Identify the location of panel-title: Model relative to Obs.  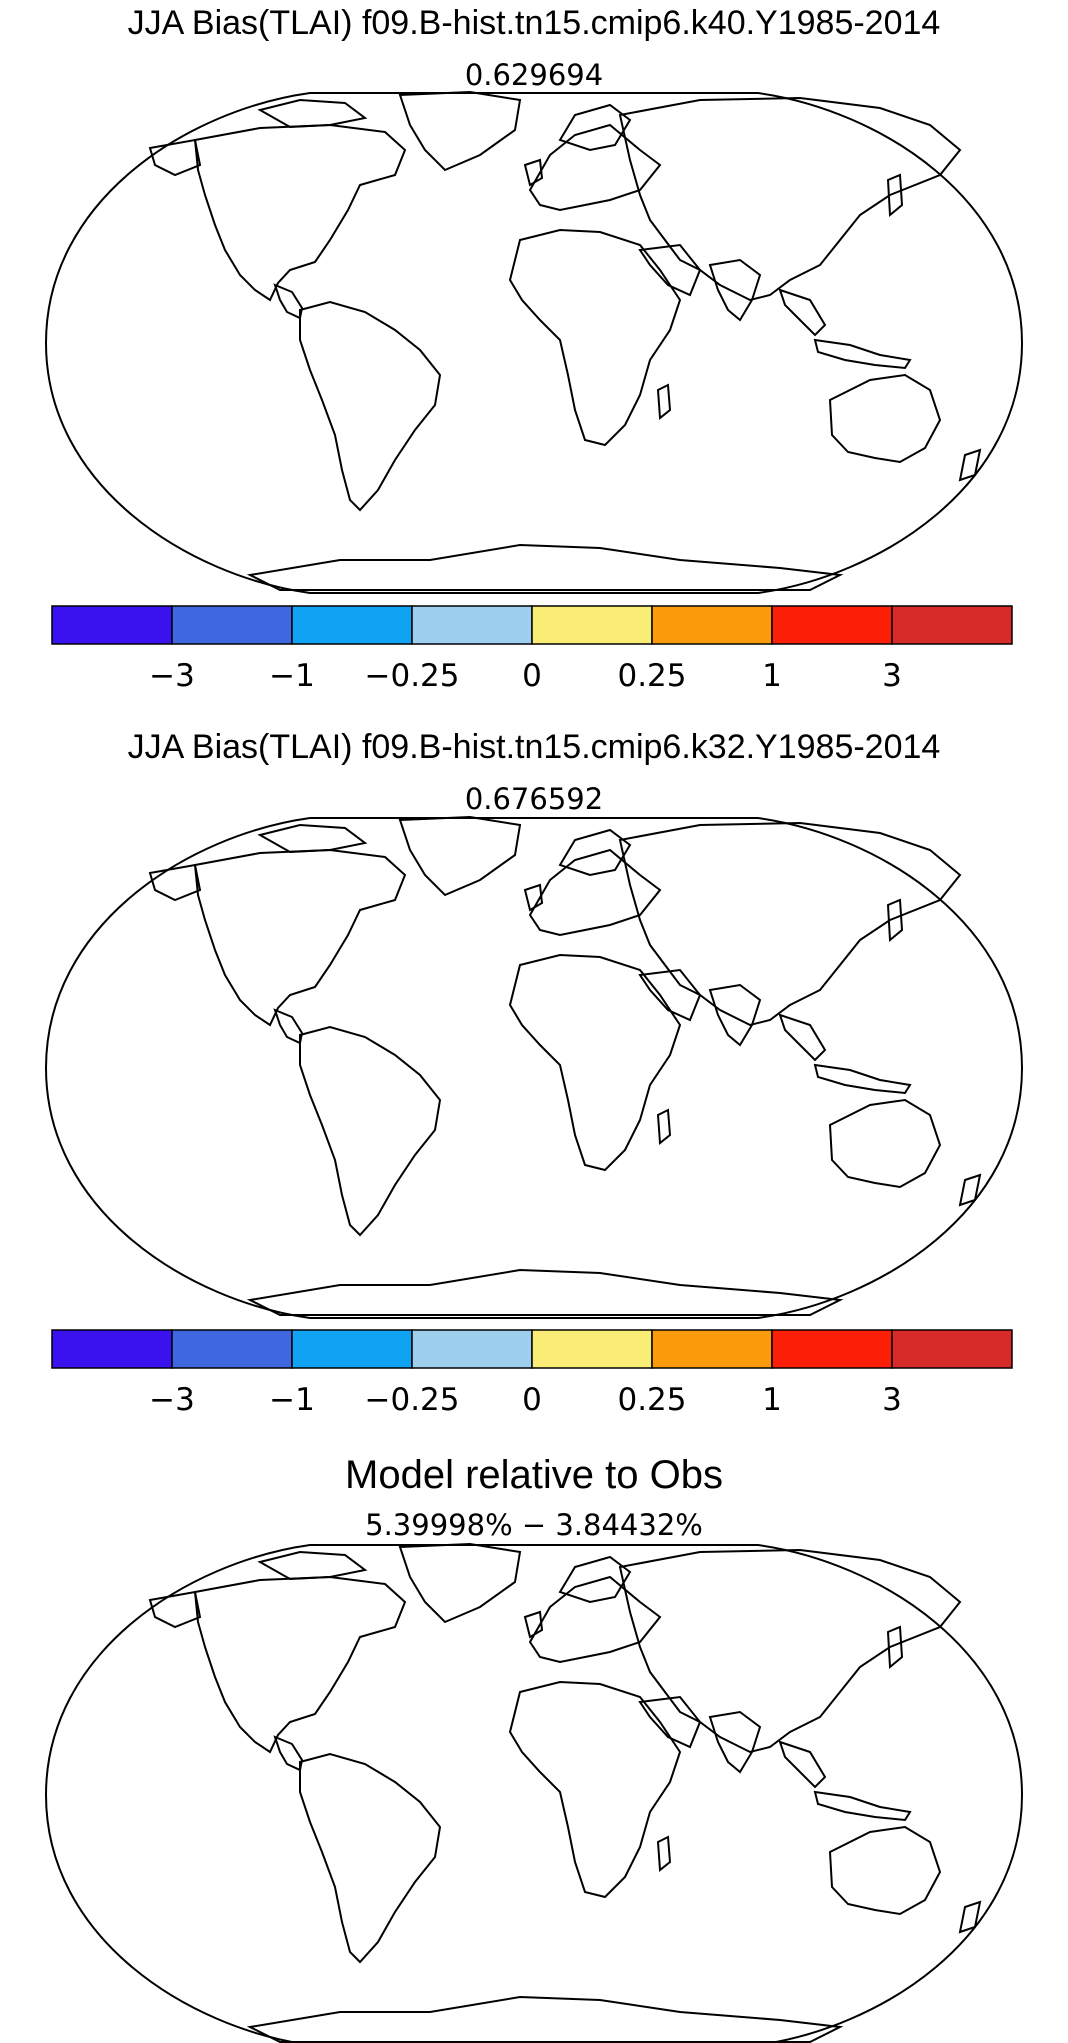
(534, 1475).